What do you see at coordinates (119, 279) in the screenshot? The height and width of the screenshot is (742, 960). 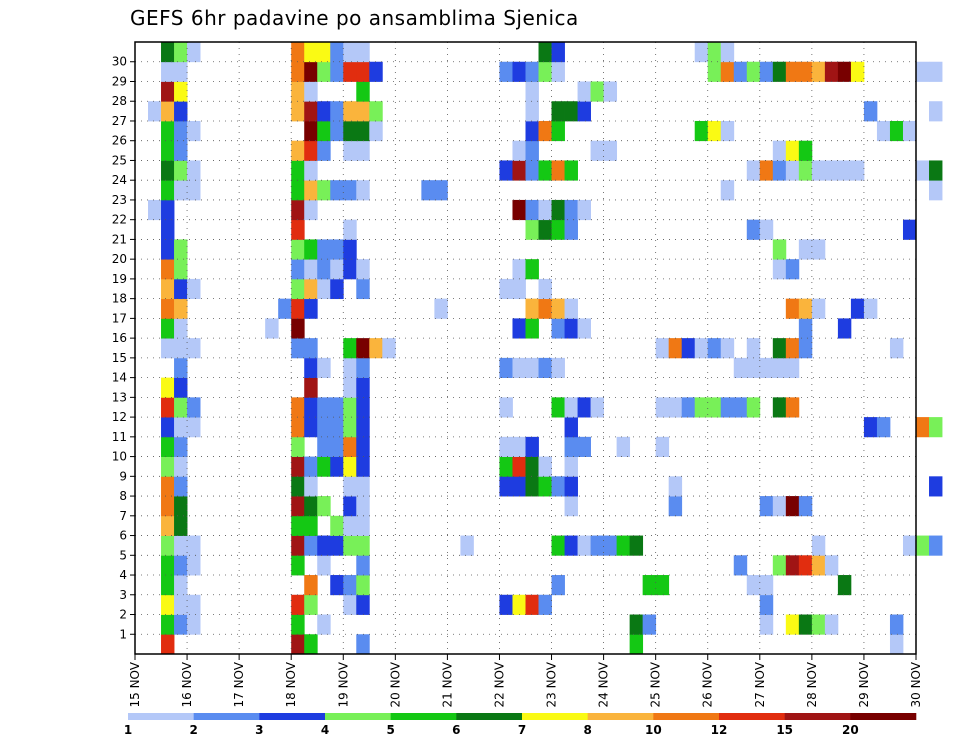 I see `y-tick-label: 19` at bounding box center [119, 279].